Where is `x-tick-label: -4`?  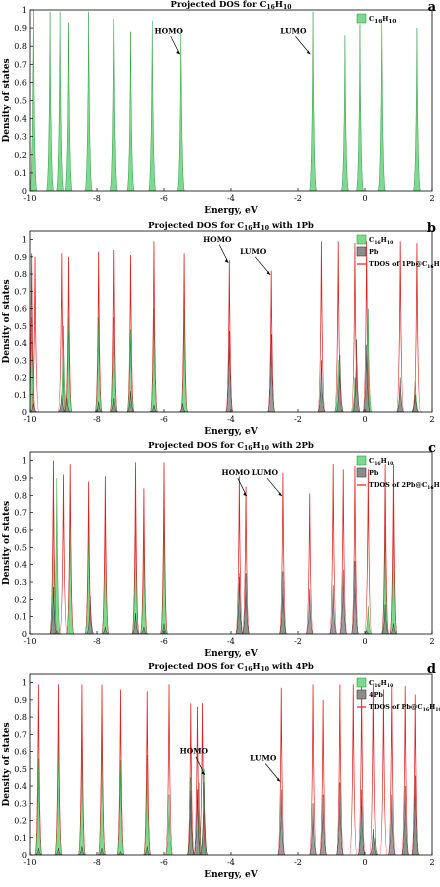
x-tick-label: -4 is located at coordinates (231, 862).